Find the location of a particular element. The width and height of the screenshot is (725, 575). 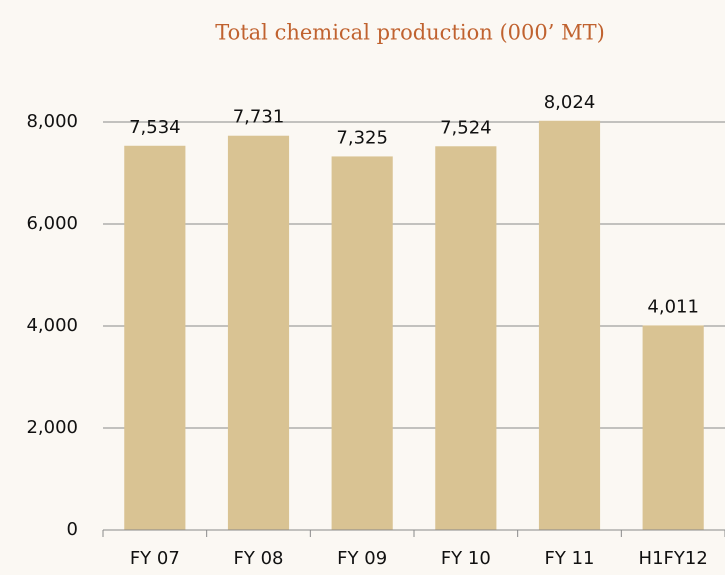

x-tick-label: FY 09 is located at coordinates (362, 558).